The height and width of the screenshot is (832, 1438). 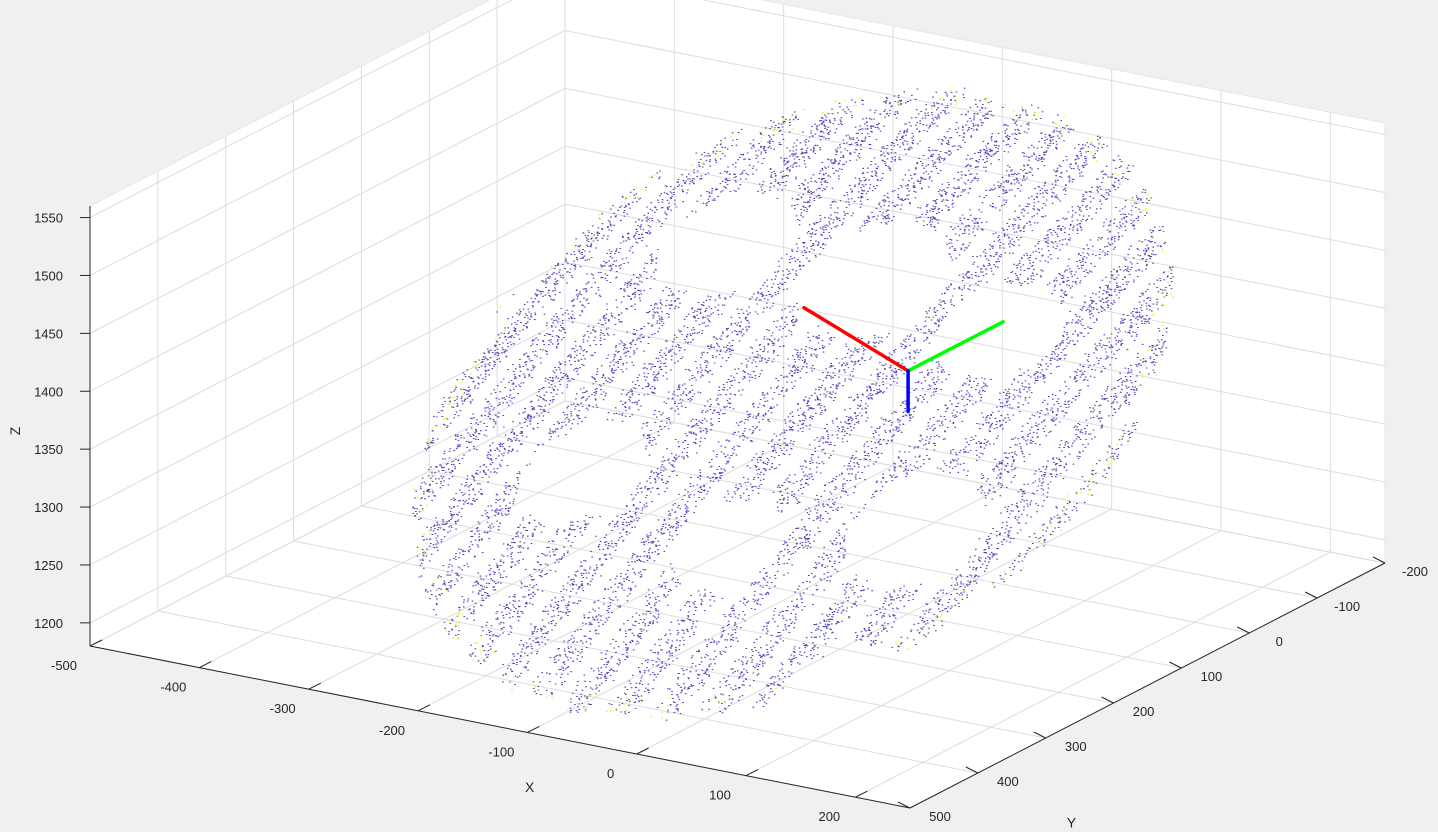 What do you see at coordinates (856, 339) in the screenshot?
I see `frame-axis-x` at bounding box center [856, 339].